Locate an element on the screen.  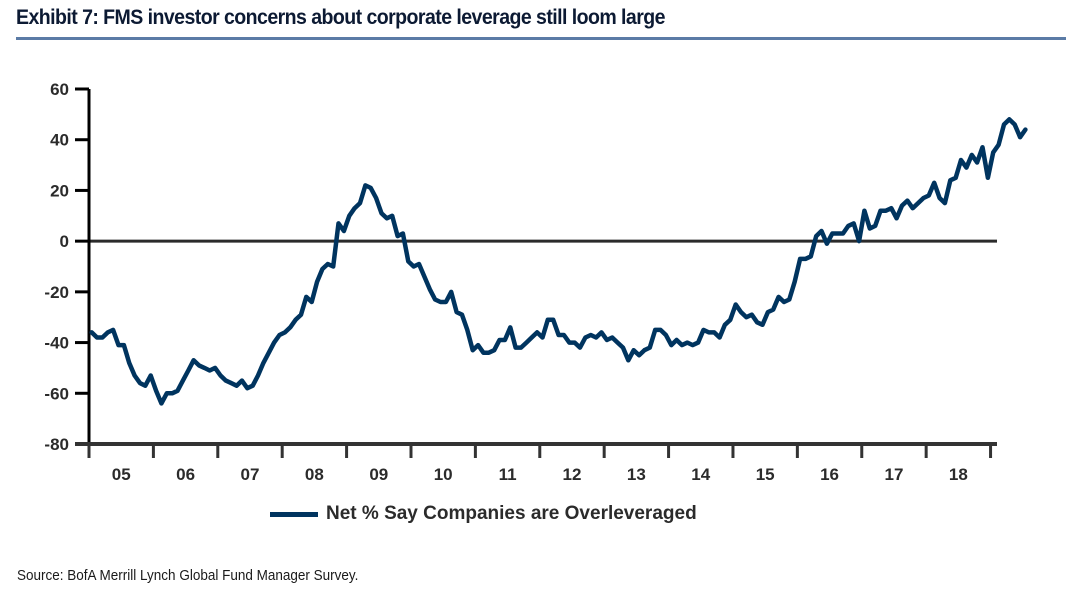
x-tick-label: 09 is located at coordinates (378, 474).